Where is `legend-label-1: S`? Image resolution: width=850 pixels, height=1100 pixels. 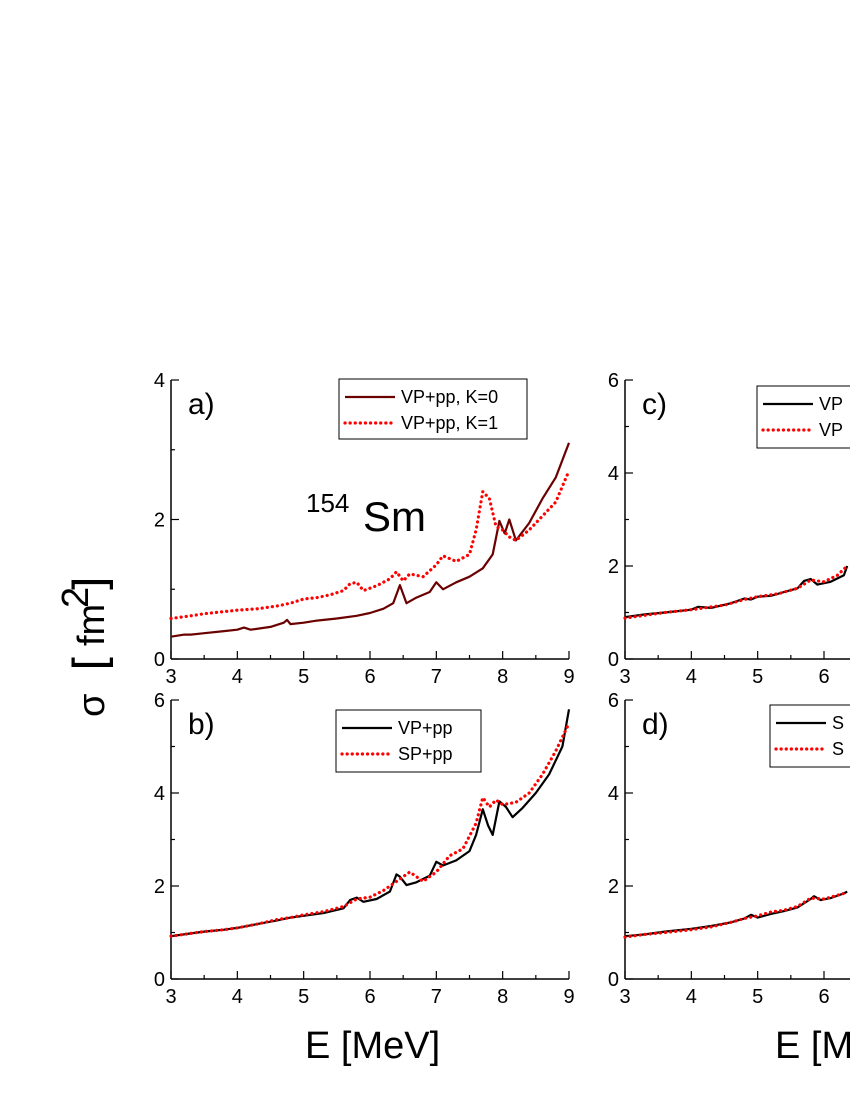 legend-label-1: S is located at coordinates (838, 723).